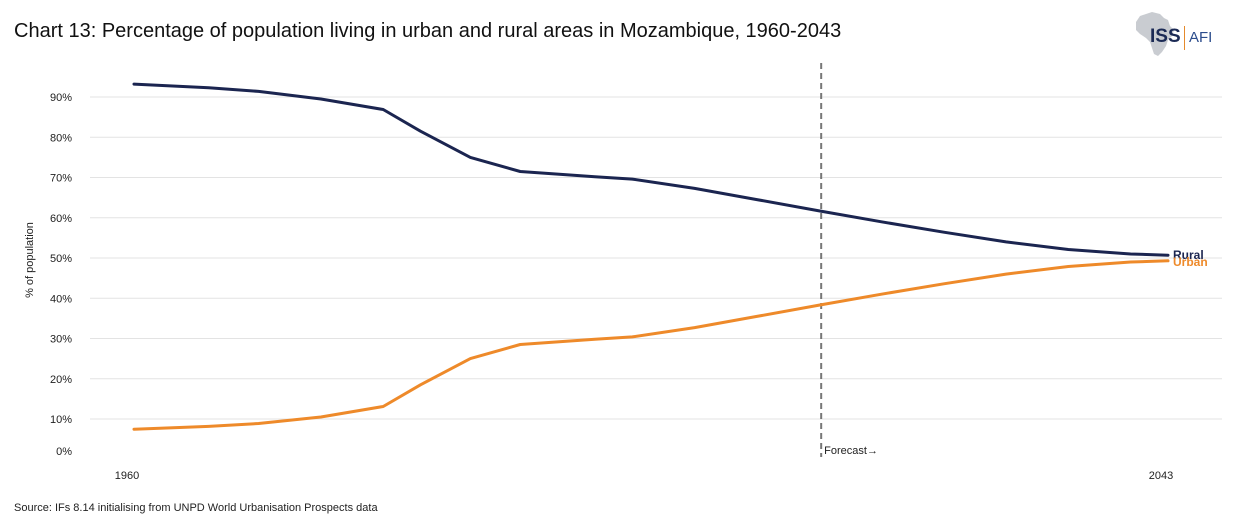 The image size is (1233, 531). What do you see at coordinates (61, 219) in the screenshot?
I see `y-tick-label: 60%` at bounding box center [61, 219].